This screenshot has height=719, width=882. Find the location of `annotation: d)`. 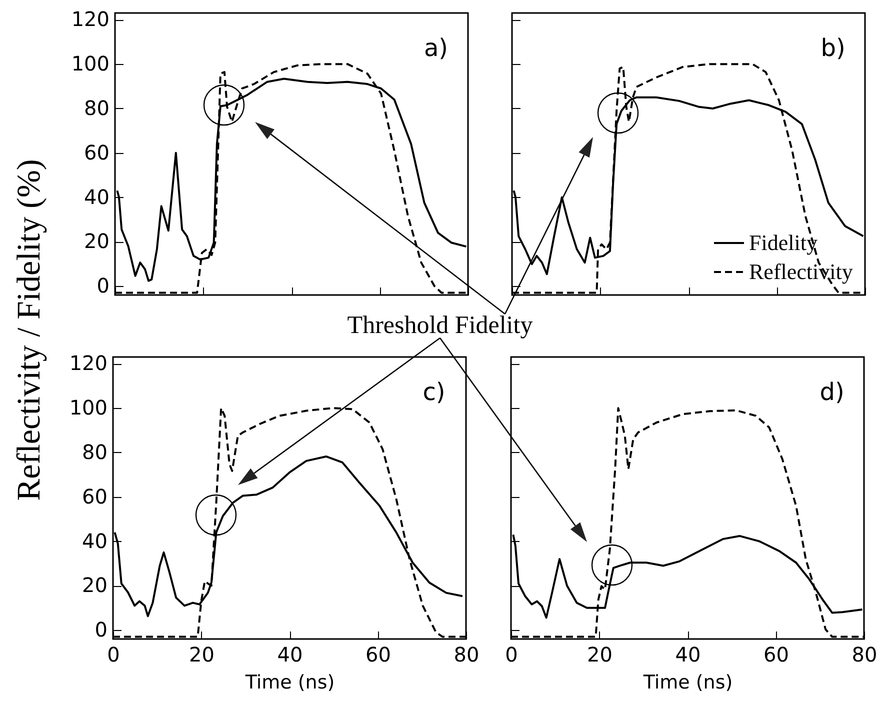

annotation: d) is located at coordinates (832, 392).